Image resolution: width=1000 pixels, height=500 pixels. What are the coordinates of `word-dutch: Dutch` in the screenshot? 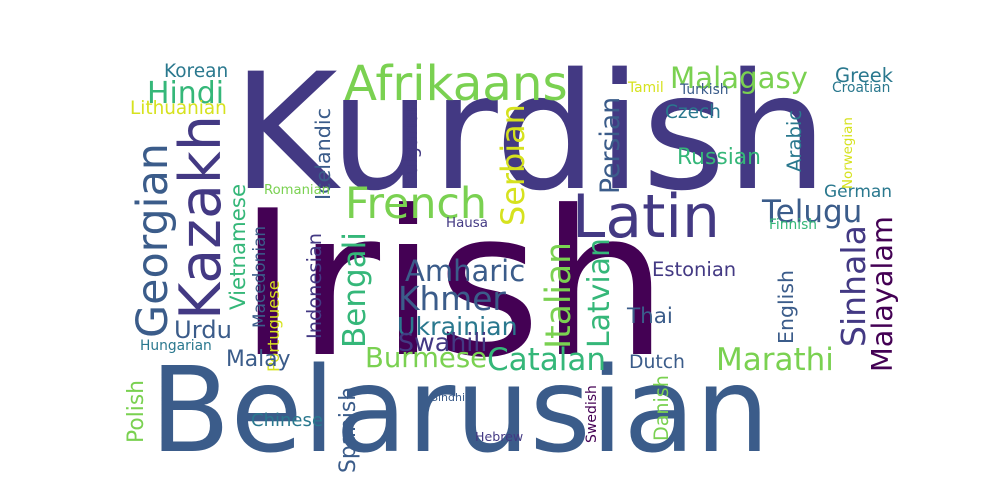 It's located at (657, 362).